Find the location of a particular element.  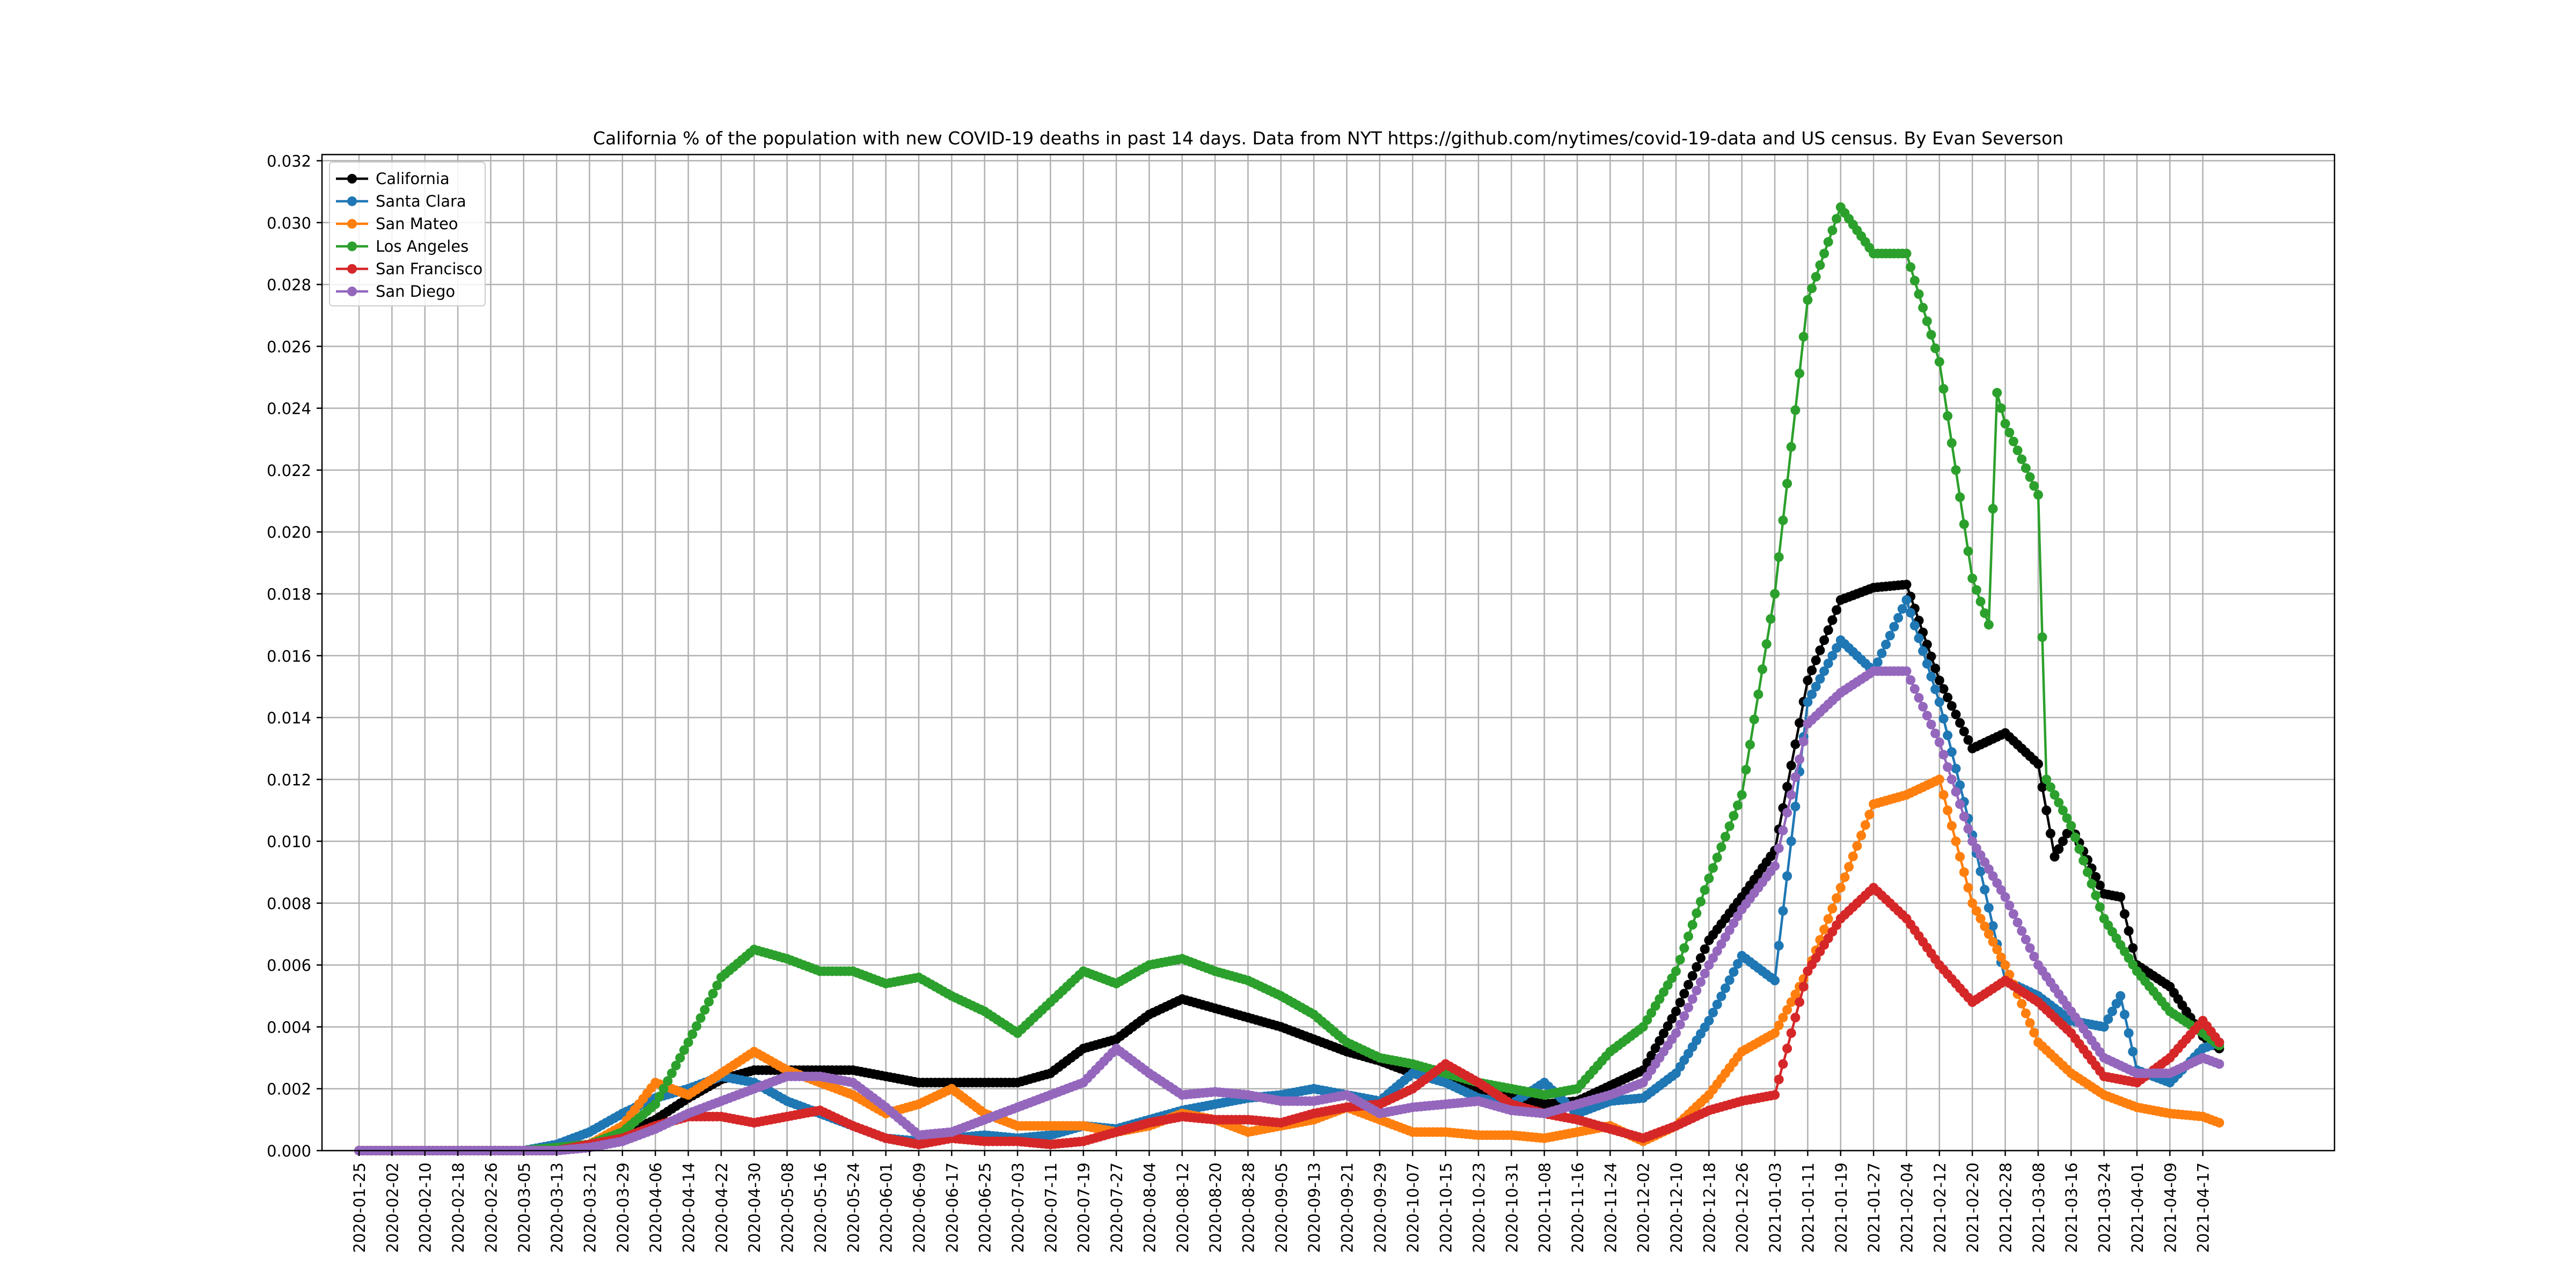

x-tick-label: 2020-08-28 is located at coordinates (1248, 1207).